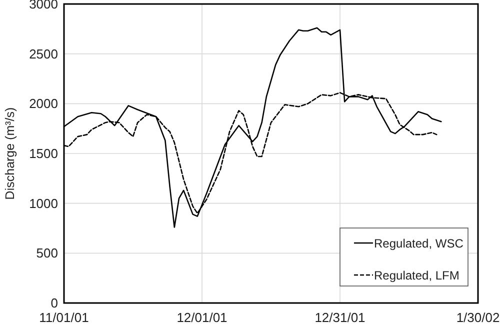 Image resolution: width=500 pixels, height=327 pixels. What do you see at coordinates (47, 253) in the screenshot?
I see `y-tick-label: 500` at bounding box center [47, 253].